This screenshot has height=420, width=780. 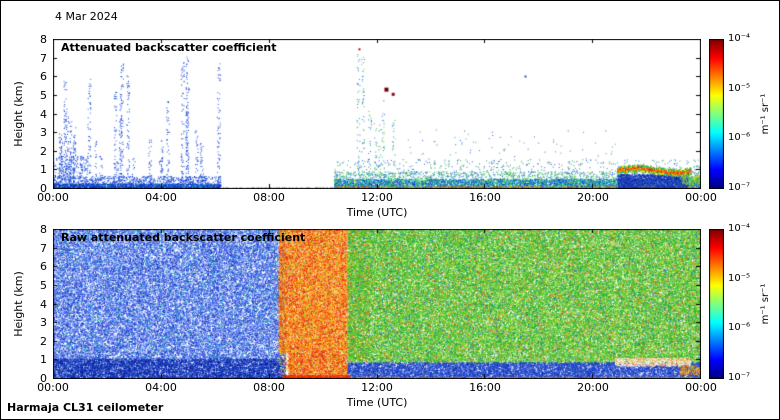 I want to click on panel-title-raw: Raw attenuated backscatter coefficient, so click(x=183, y=237).